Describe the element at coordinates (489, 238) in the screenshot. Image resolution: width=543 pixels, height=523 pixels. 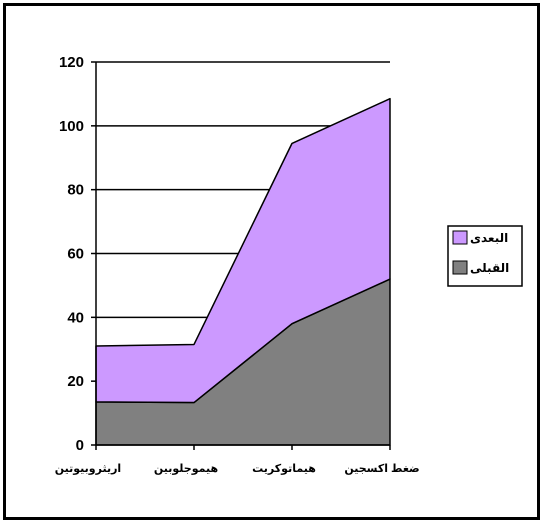
I see `legend-label-1: البعدى` at that location.